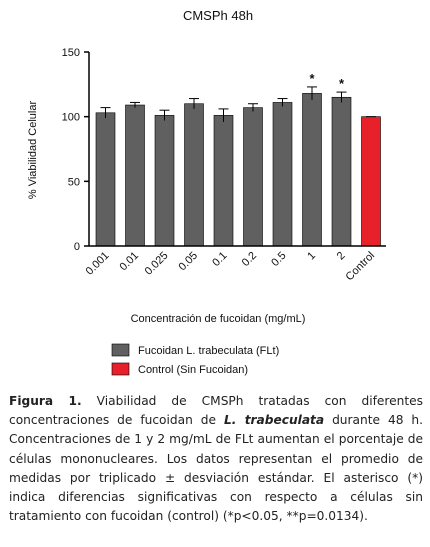 The height and width of the screenshot is (547, 430). What do you see at coordinates (71, 53) in the screenshot?
I see `y-tick-label: 150` at bounding box center [71, 53].